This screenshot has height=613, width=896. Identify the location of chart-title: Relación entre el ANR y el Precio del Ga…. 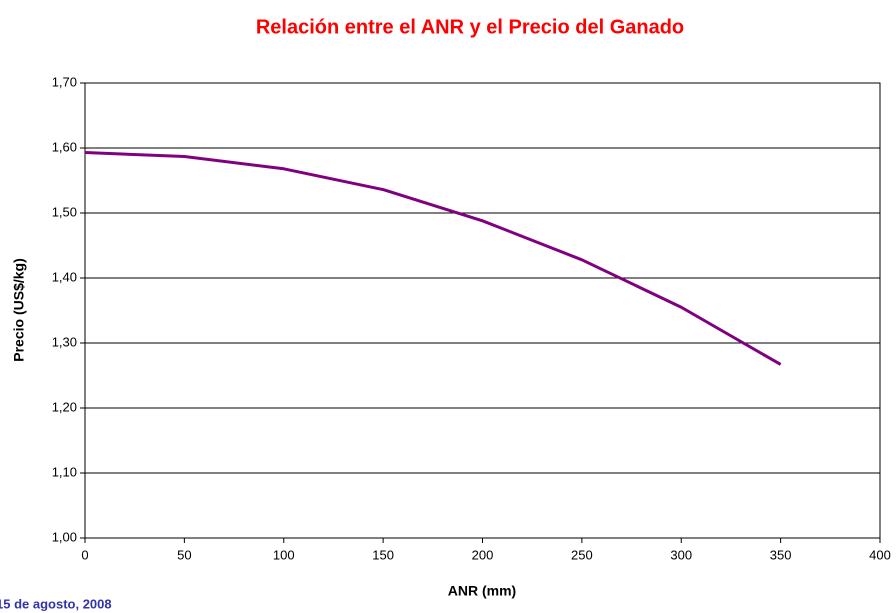
(470, 27).